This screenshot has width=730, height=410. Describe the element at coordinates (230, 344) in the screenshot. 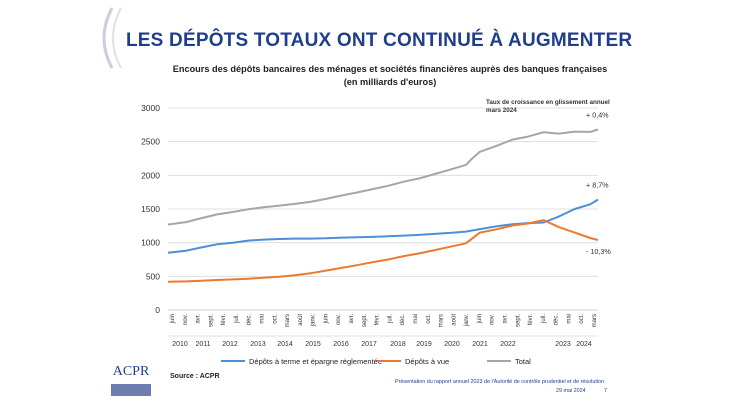

I see `x-year-label: 2012` at that location.